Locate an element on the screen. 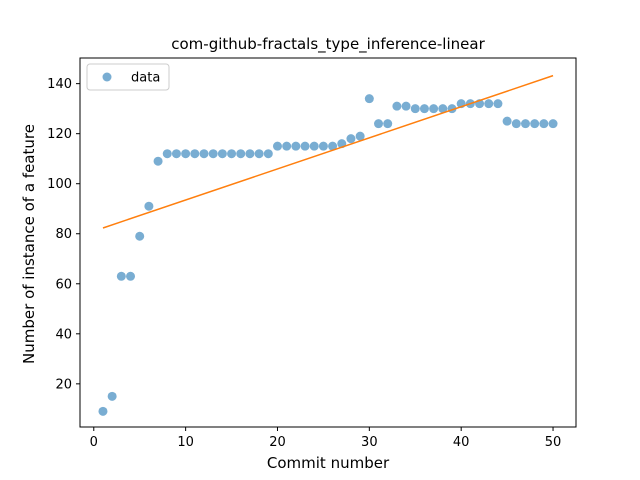 This screenshot has width=640, height=480. y-tick-label: 140 is located at coordinates (59, 84).